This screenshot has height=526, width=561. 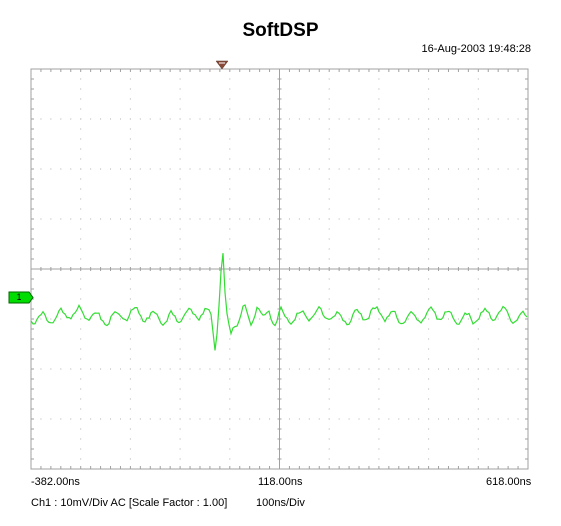 I want to click on x-axis-right-label: 618.00ns, so click(x=509, y=482).